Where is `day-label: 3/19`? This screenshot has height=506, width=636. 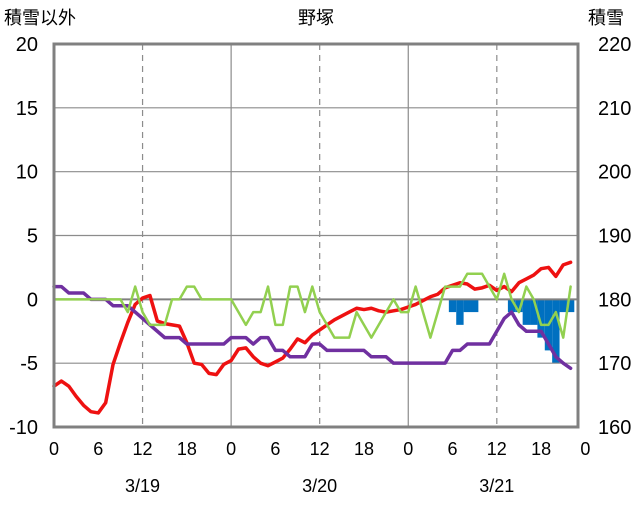 day-label: 3/19 is located at coordinates (142, 486).